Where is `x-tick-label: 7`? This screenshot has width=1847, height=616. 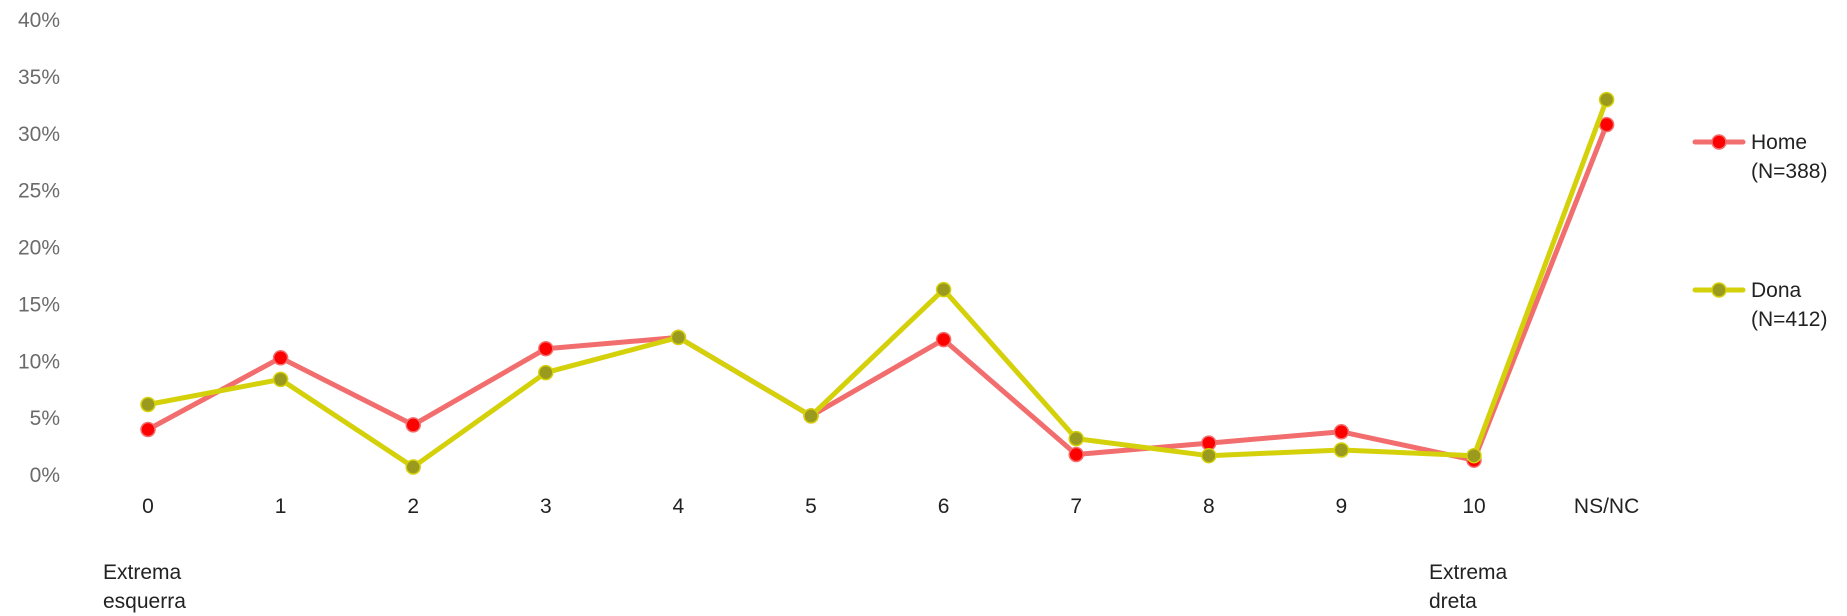 x-tick-label: 7 is located at coordinates (1076, 506).